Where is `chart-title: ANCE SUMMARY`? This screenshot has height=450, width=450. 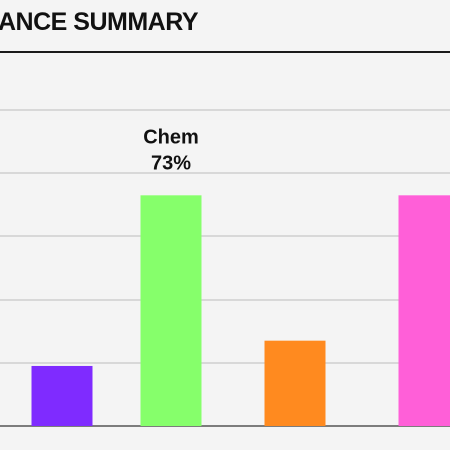 chart-title: ANCE SUMMARY is located at coordinates (99, 22).